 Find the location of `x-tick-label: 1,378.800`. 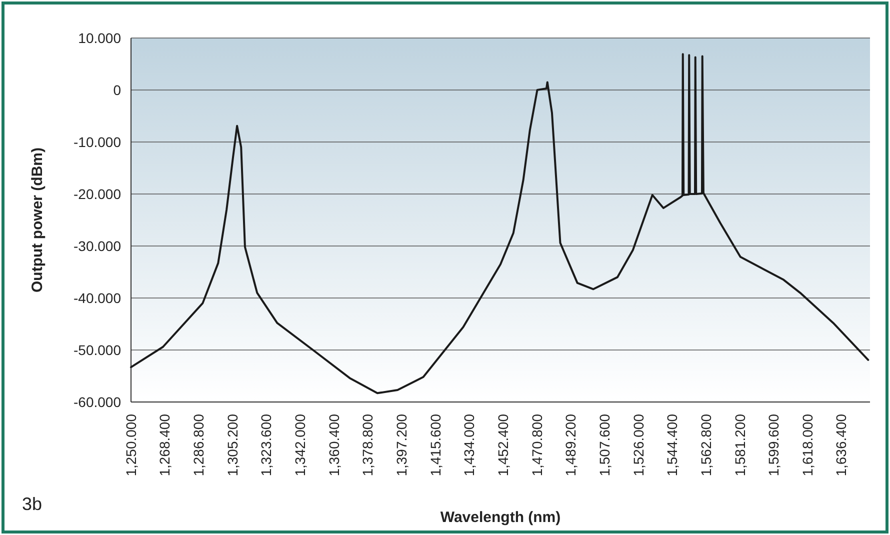

x-tick-label: 1,378.800 is located at coordinates (368, 445).